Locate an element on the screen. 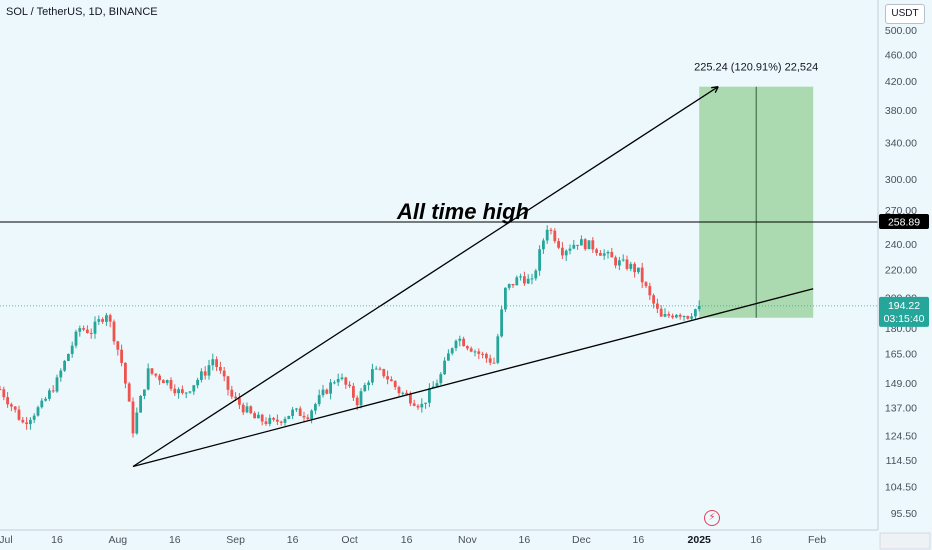 The image size is (932, 550). ath-price-tag is located at coordinates (904, 222).